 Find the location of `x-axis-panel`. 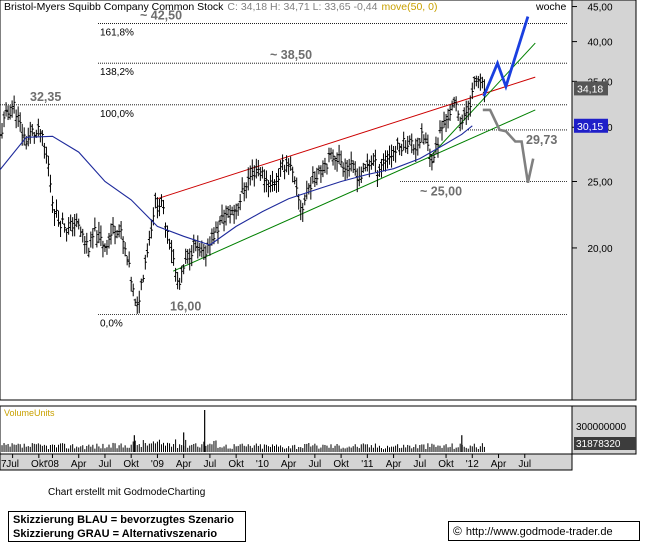

x-axis-panel is located at coordinates (286, 462).